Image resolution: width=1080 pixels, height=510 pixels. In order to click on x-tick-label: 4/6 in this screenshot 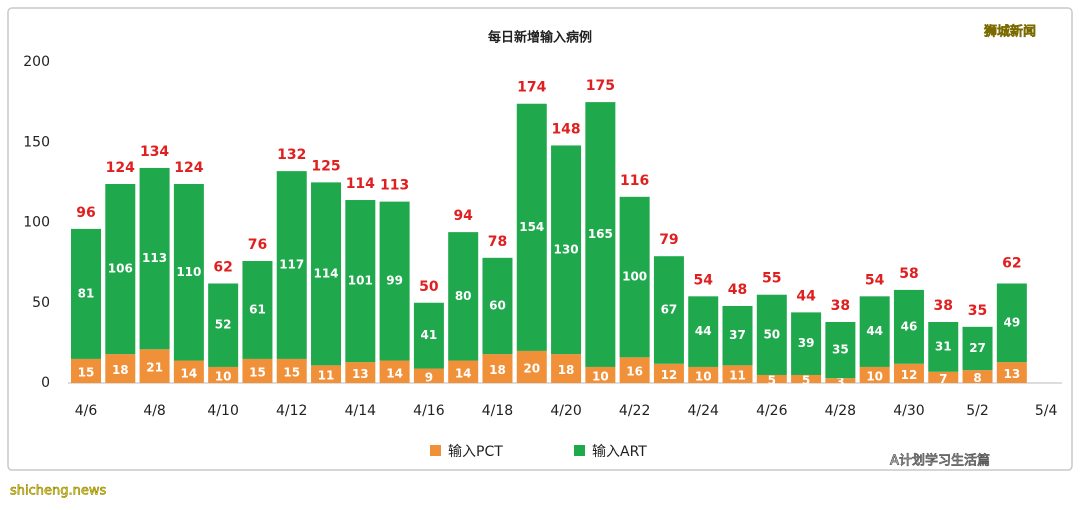, I will do `click(86, 411)`.